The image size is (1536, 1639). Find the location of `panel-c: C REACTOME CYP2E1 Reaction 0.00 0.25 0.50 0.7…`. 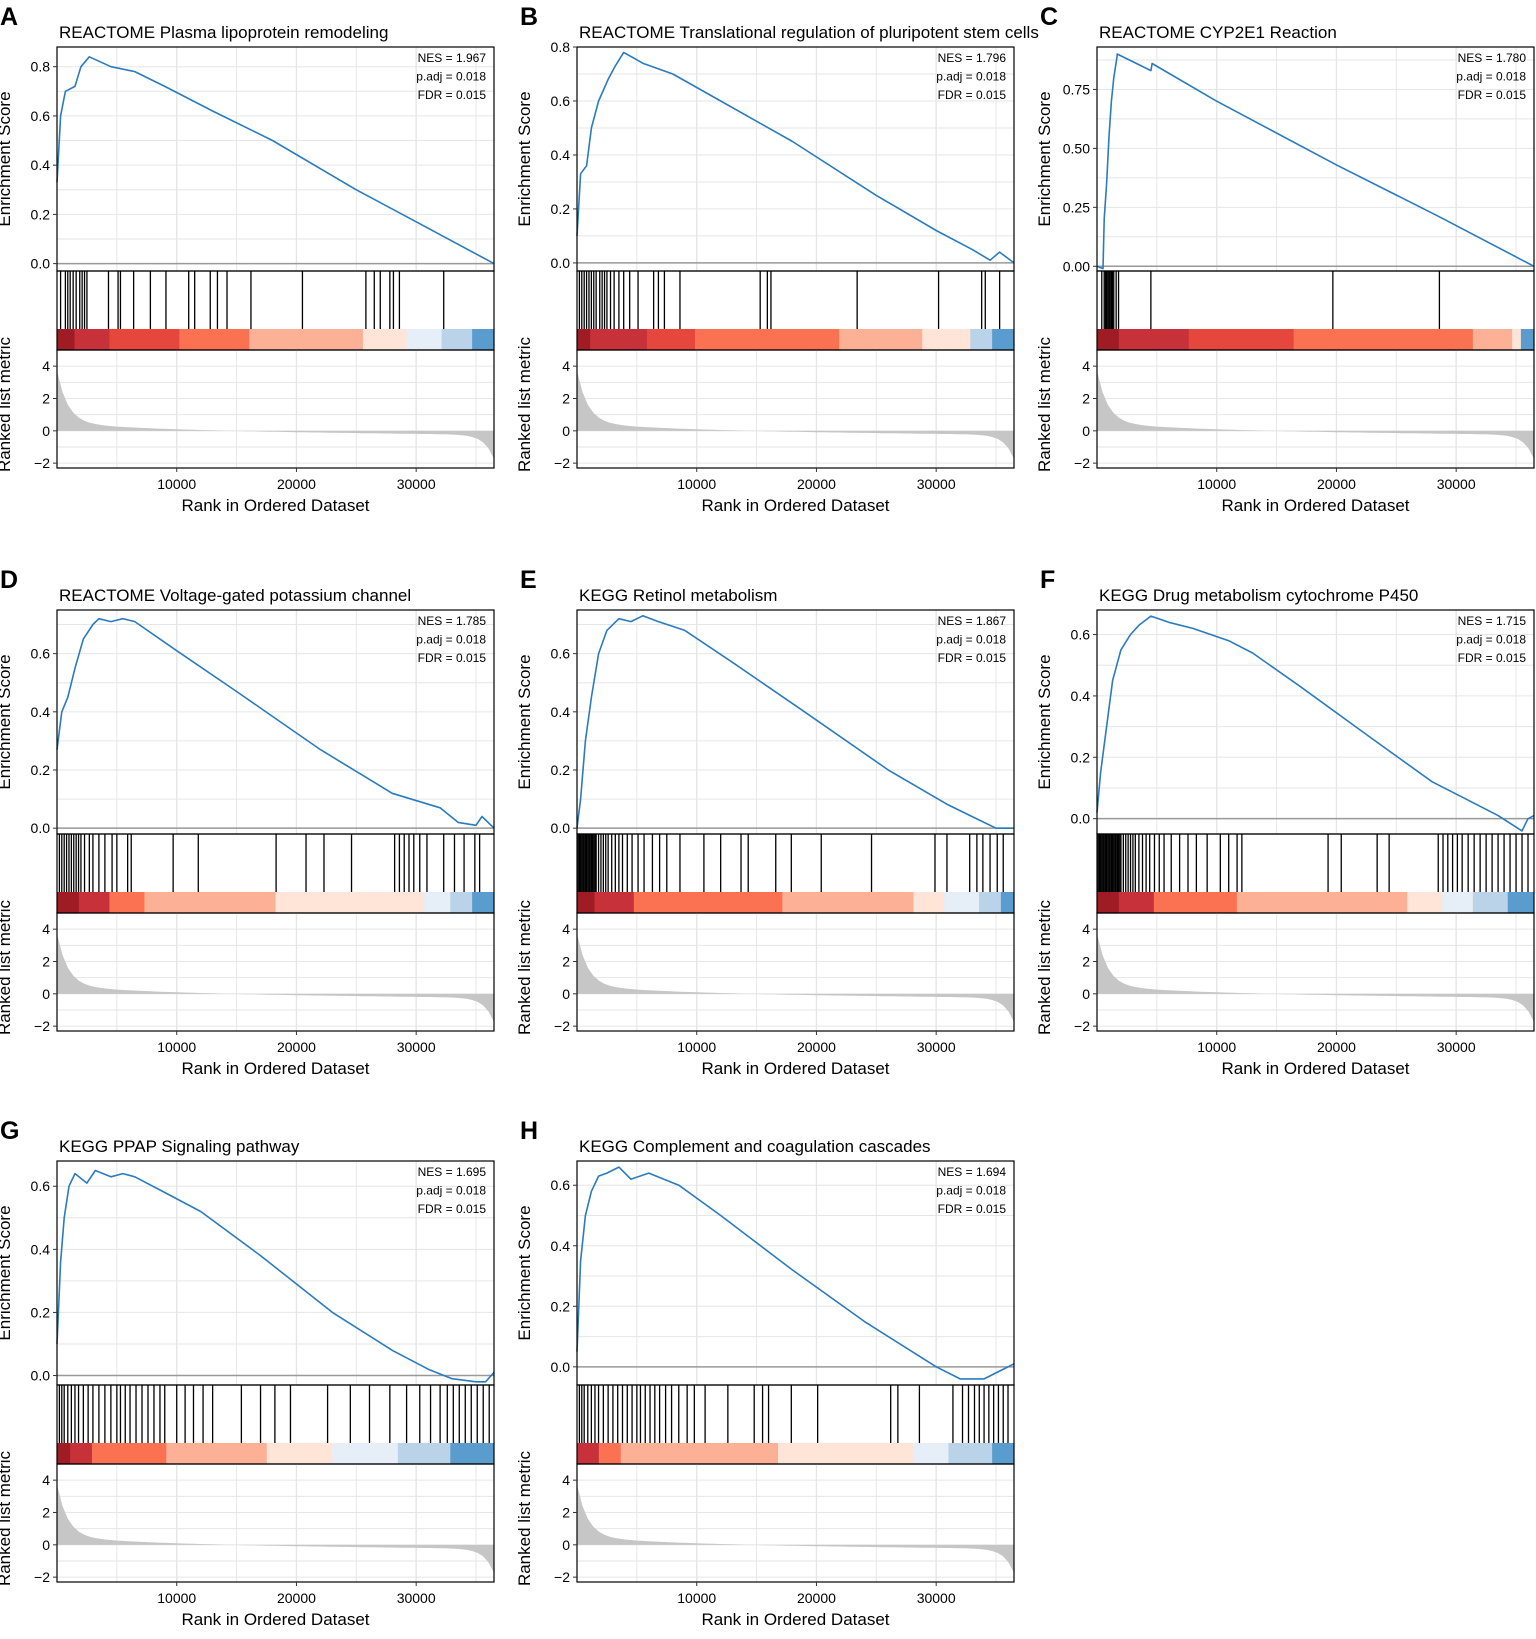

panel-c: C REACTOME CYP2E1 Reaction 0.00 0.25 0.50 0.7… is located at coordinates (1285, 259).